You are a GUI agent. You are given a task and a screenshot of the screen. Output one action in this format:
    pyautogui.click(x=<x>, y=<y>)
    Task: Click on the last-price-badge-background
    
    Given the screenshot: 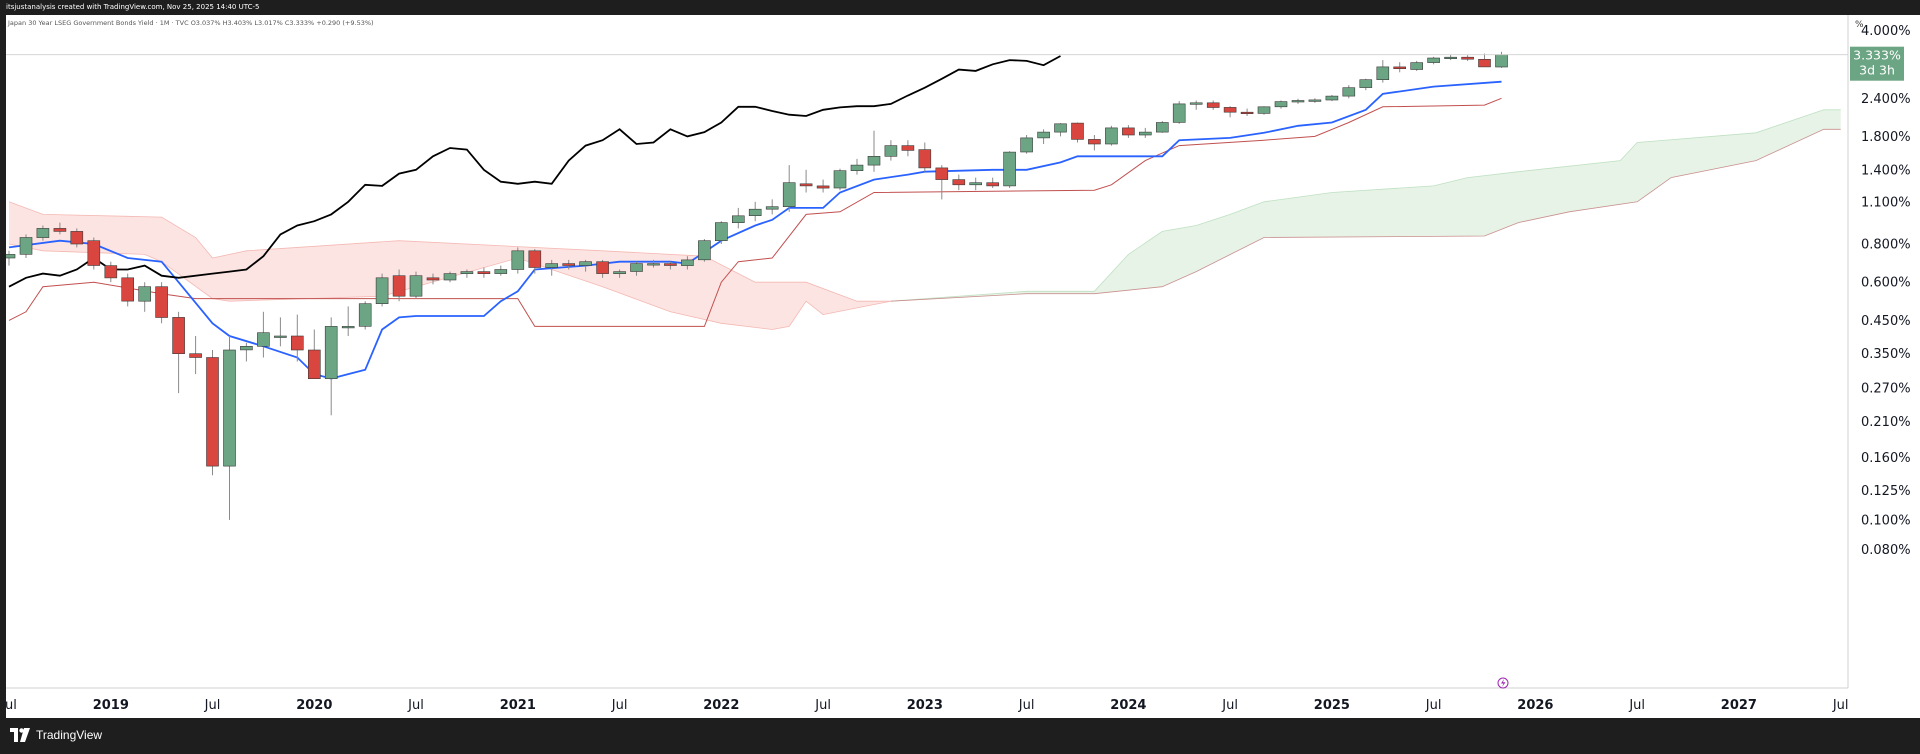 What is the action you would take?
    pyautogui.click(x=1877, y=63)
    